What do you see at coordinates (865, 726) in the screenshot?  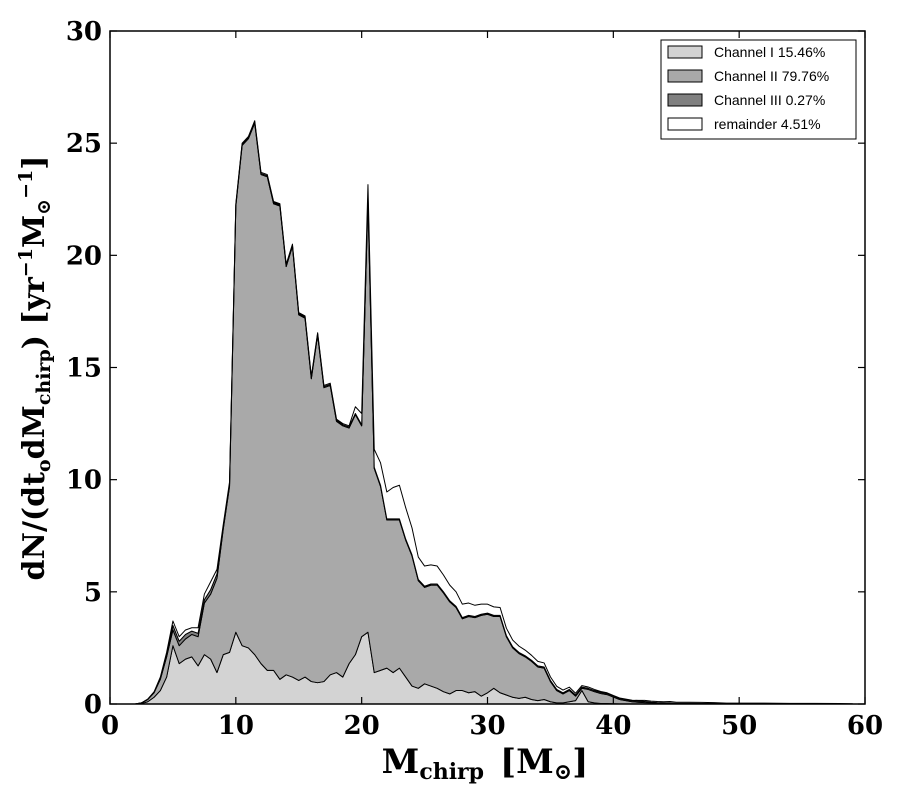 I see `x-tick-label: 60` at bounding box center [865, 726].